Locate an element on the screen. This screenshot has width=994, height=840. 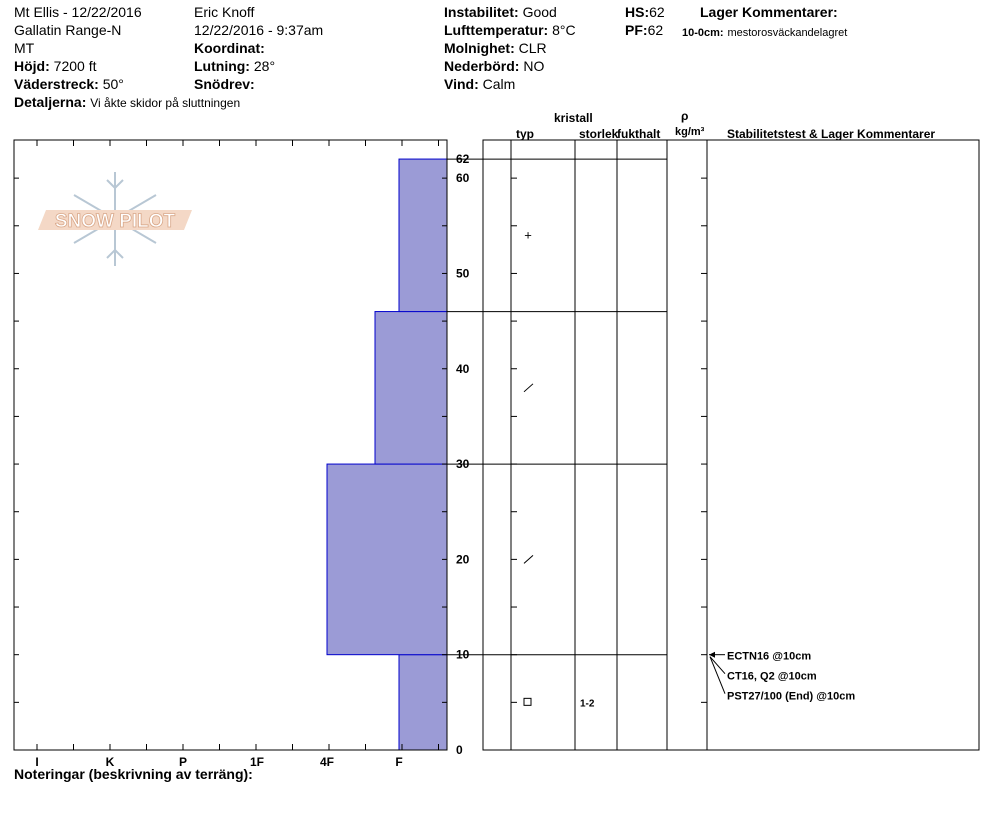
layer-comment-row: 10-0cm: mestorosväckandelagret is located at coordinates (764, 32).